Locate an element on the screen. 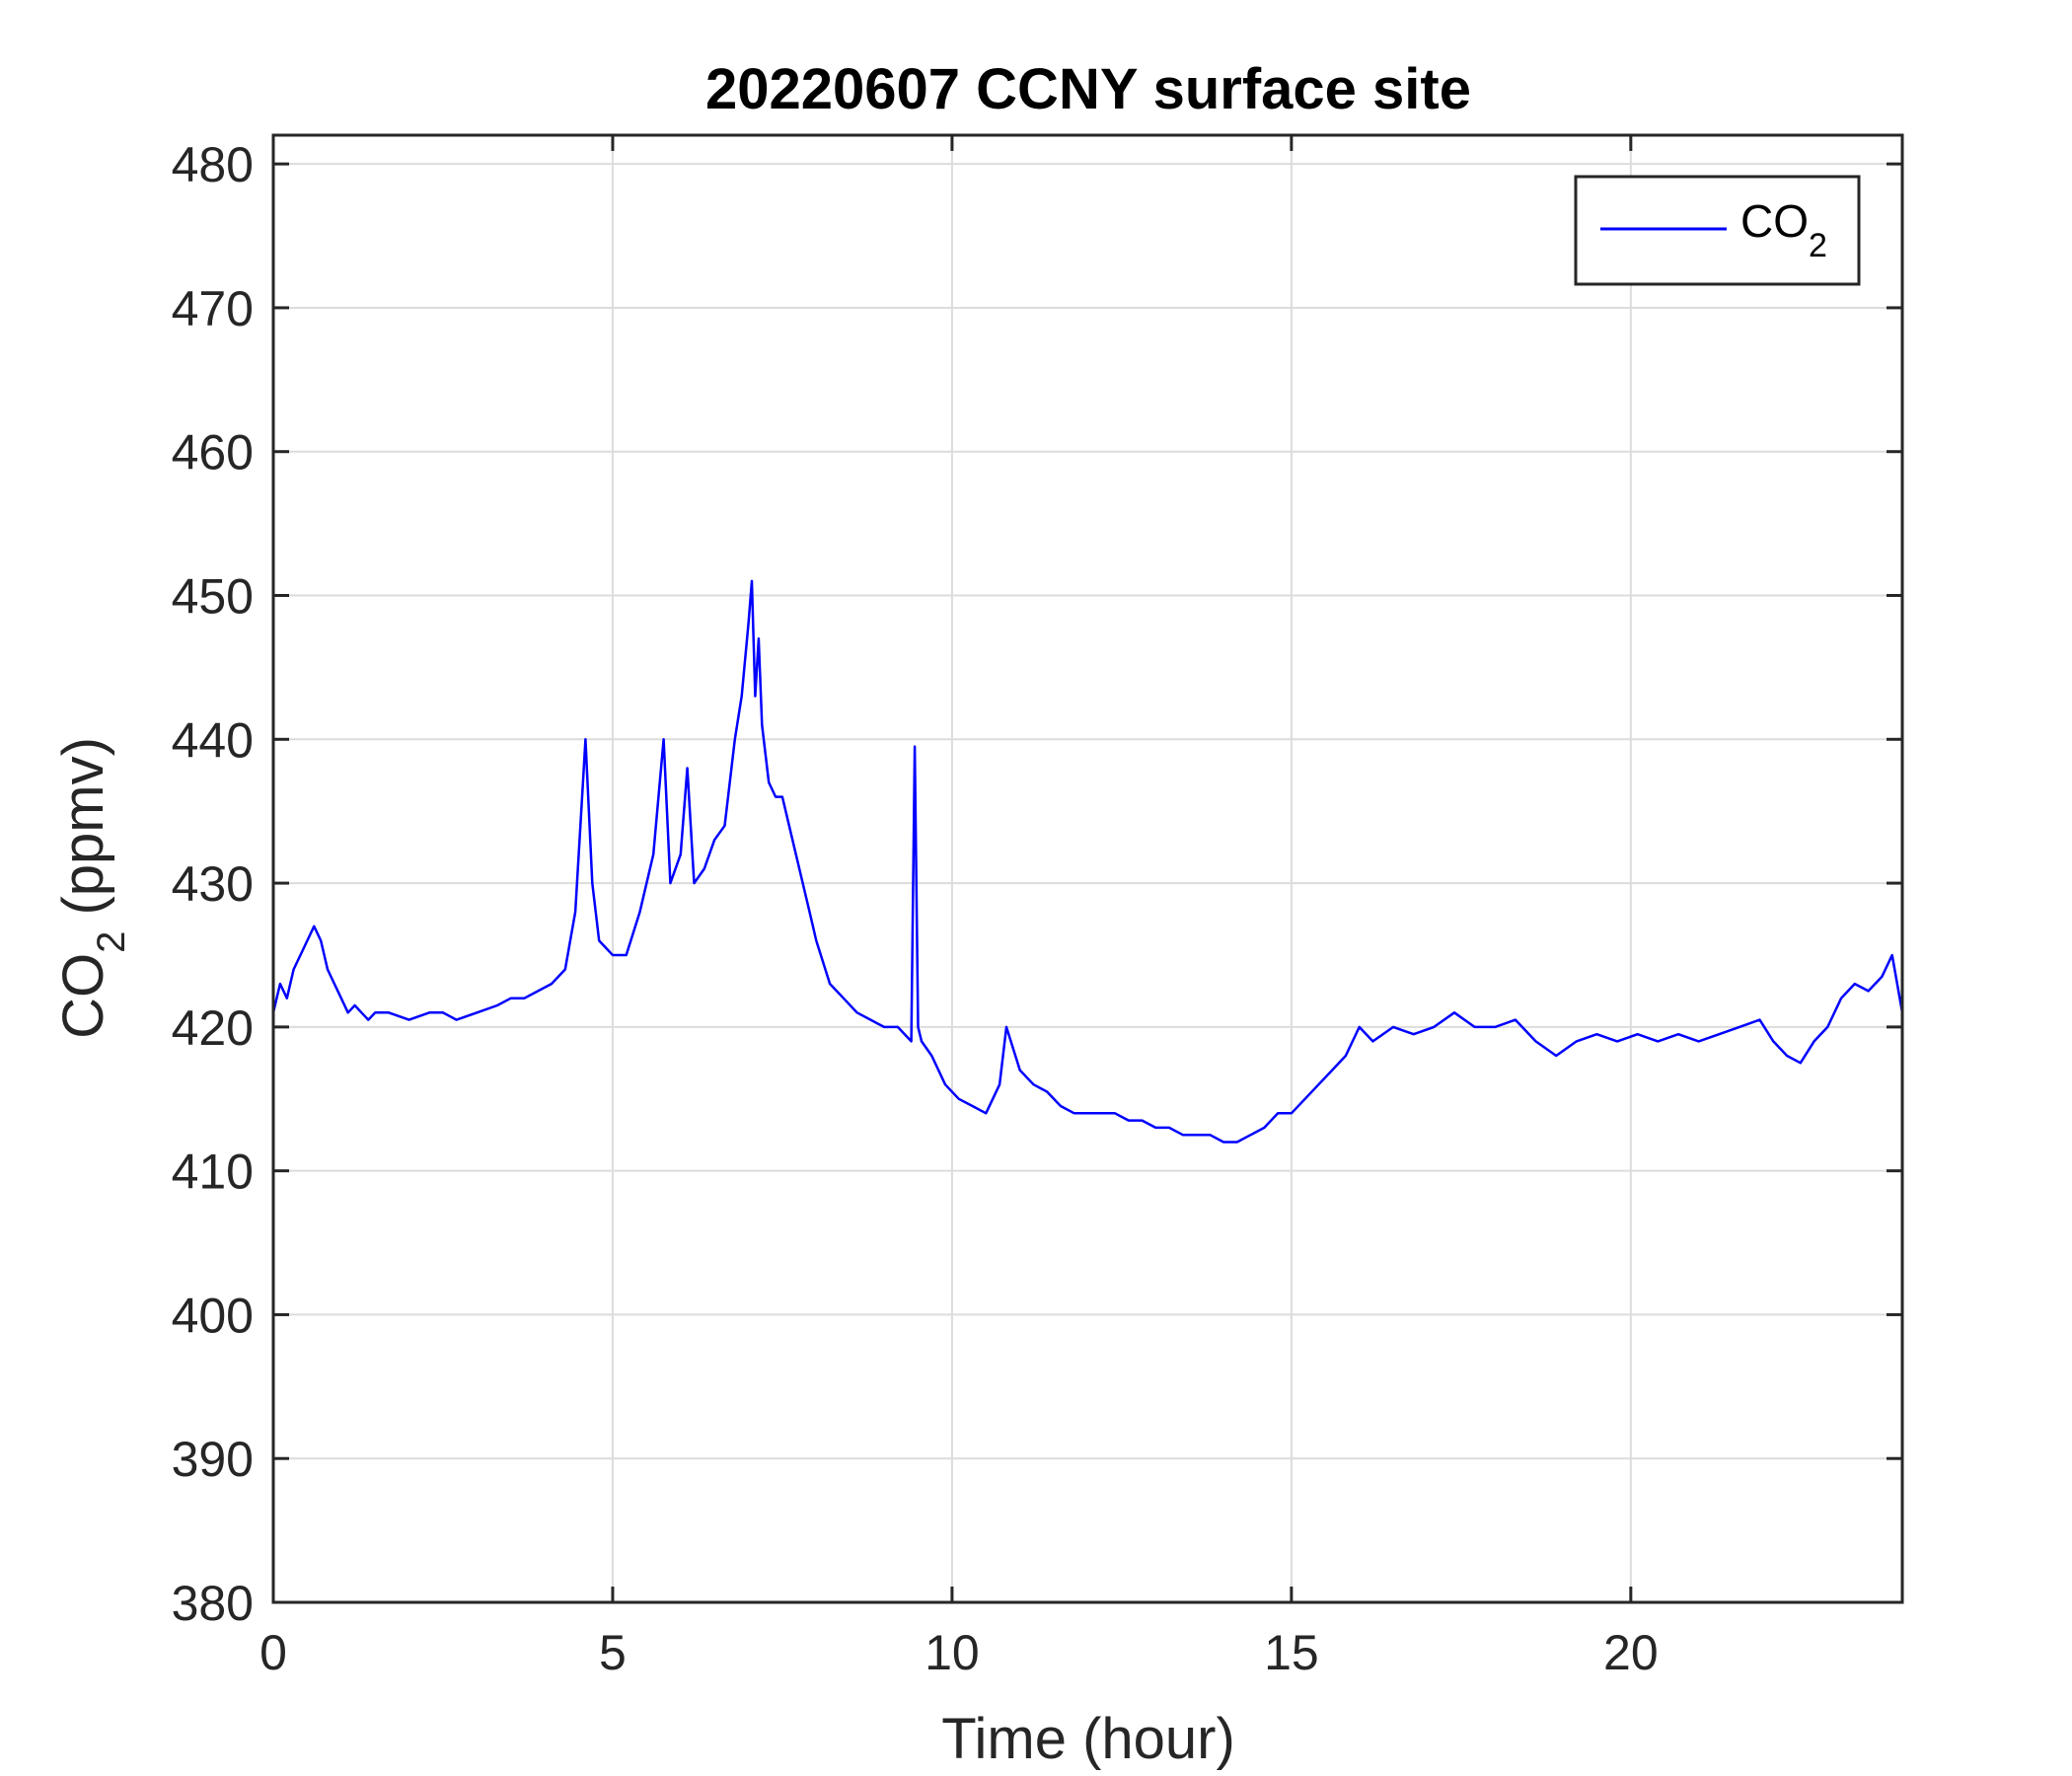  y-axis-label-spacer is located at coordinates (83, 924).